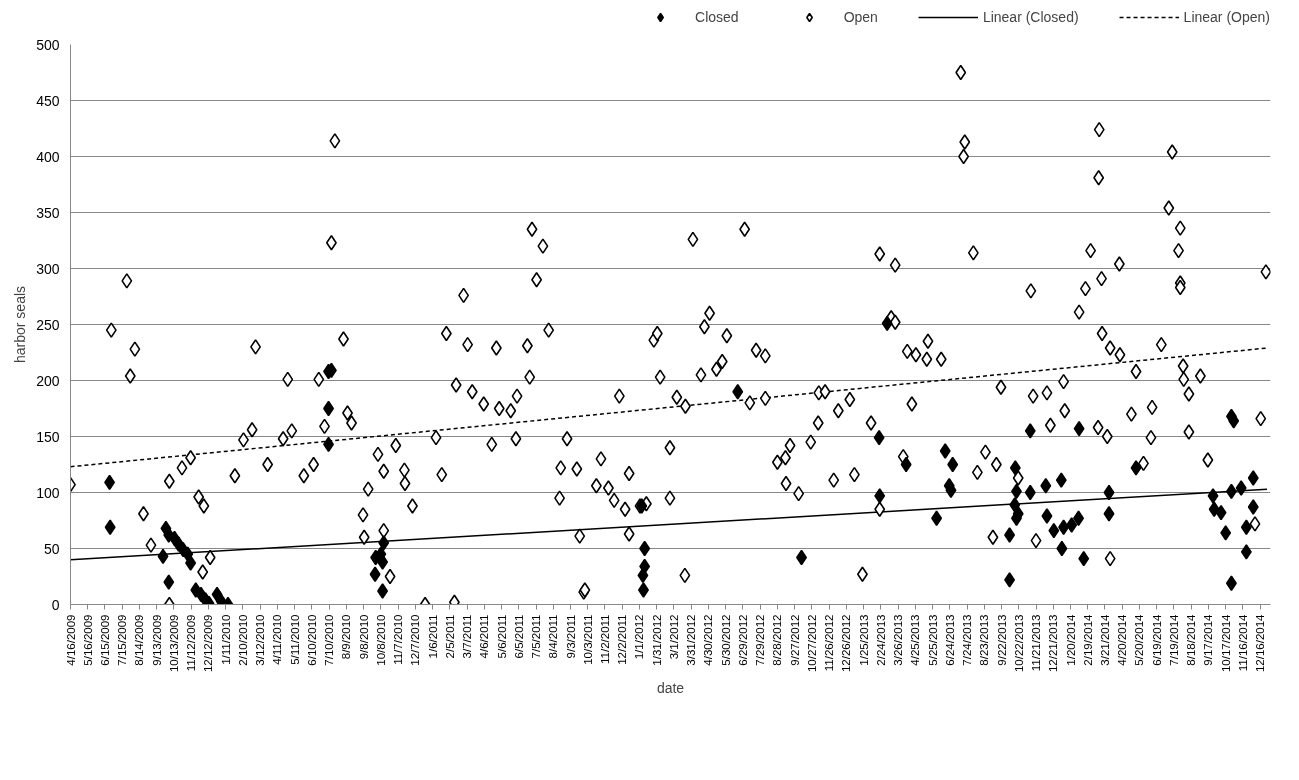  What do you see at coordinates (1242, 642) in the screenshot?
I see `x-tick-label: 11/16/2014` at bounding box center [1242, 642].